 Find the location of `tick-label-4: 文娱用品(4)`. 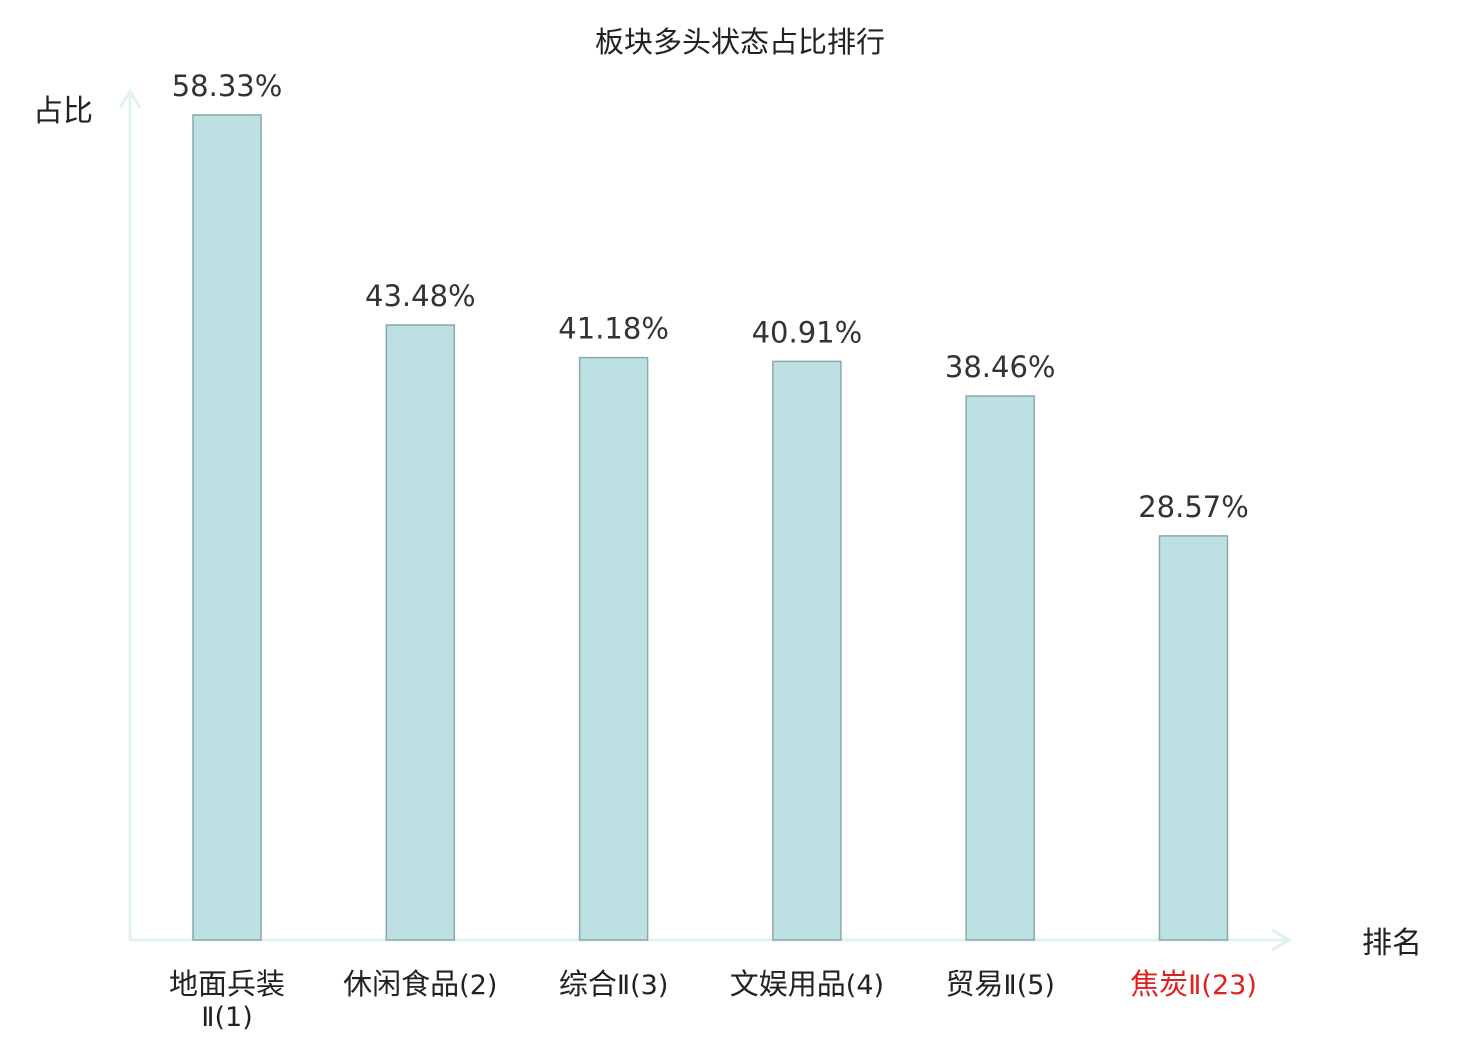

tick-label-4: 文娱用品(4) is located at coordinates (807, 984).